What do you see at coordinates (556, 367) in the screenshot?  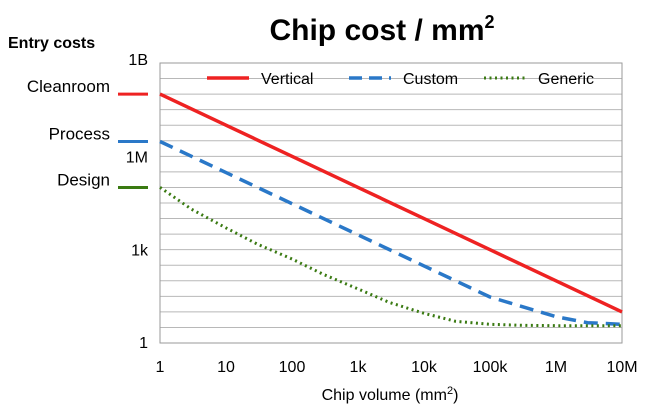 I see `x-tick-label: 1M` at bounding box center [556, 367].